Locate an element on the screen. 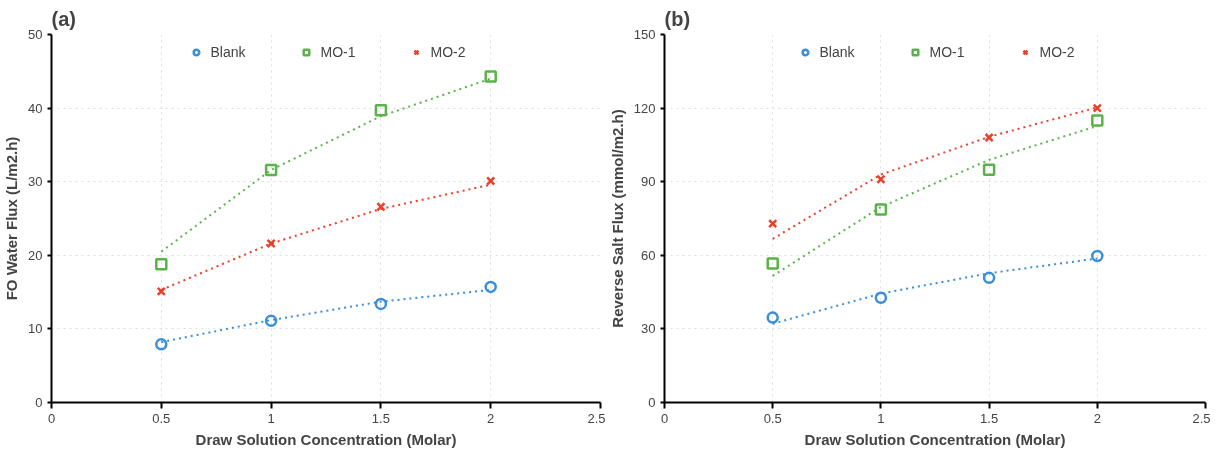  chart-title: (a) is located at coordinates (63, 18).